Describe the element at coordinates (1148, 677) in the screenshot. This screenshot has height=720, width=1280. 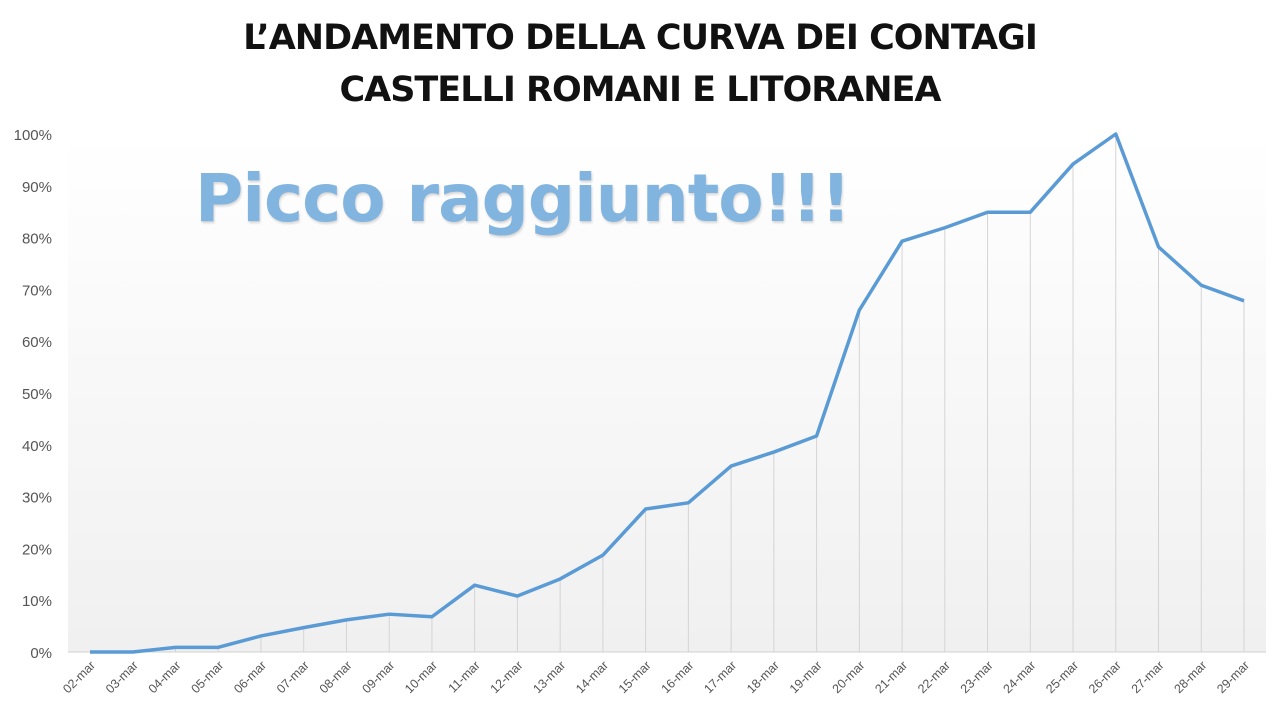
I see `x-tick-label: 27-mar` at that location.